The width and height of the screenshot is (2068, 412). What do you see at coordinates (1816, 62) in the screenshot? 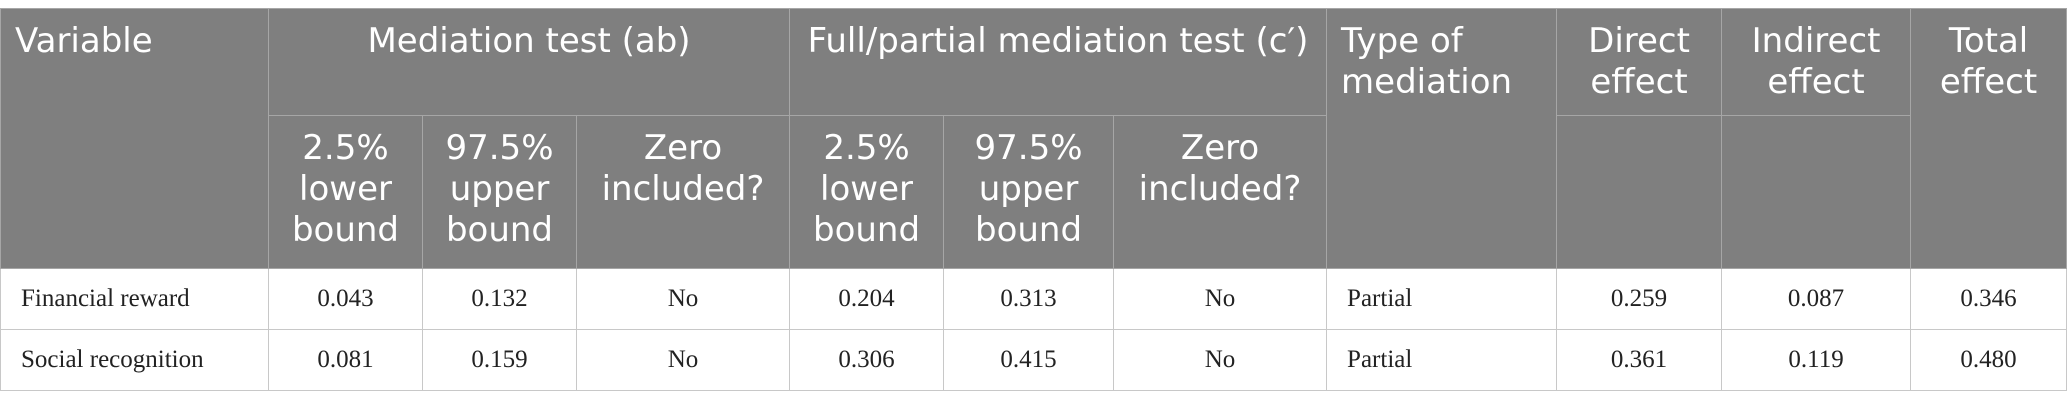
I see `header-cell: Indirect effect` at bounding box center [1816, 62].